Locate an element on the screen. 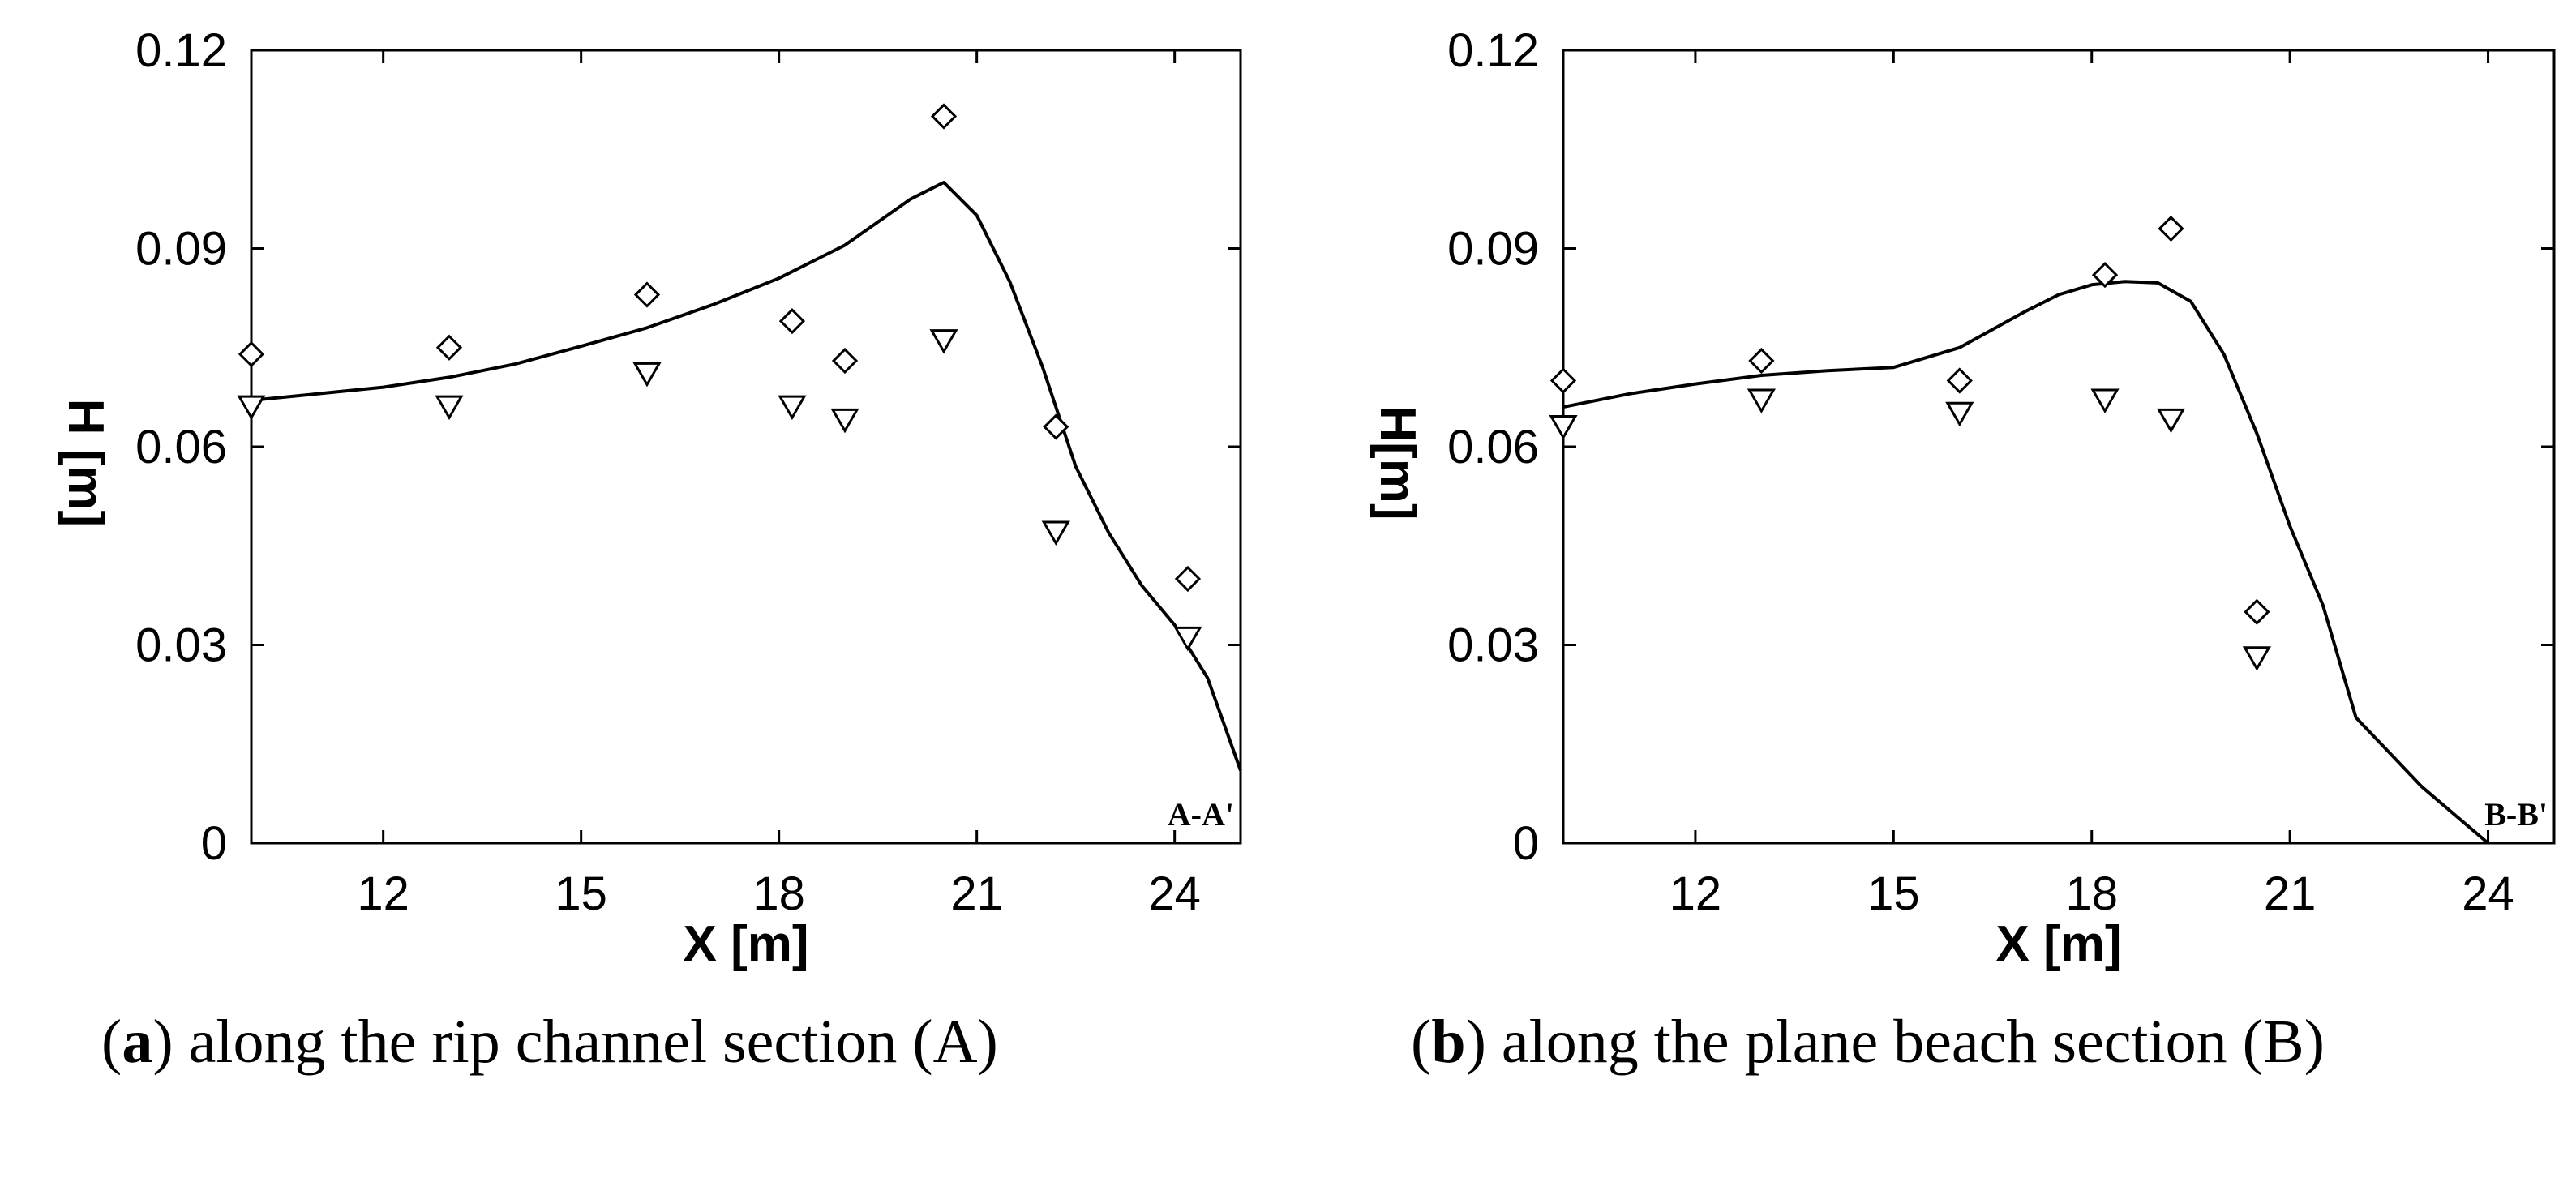 This screenshot has width=2576, height=1182. panel-caption: (b) along the plane beach section (B) is located at coordinates (1868, 1042).